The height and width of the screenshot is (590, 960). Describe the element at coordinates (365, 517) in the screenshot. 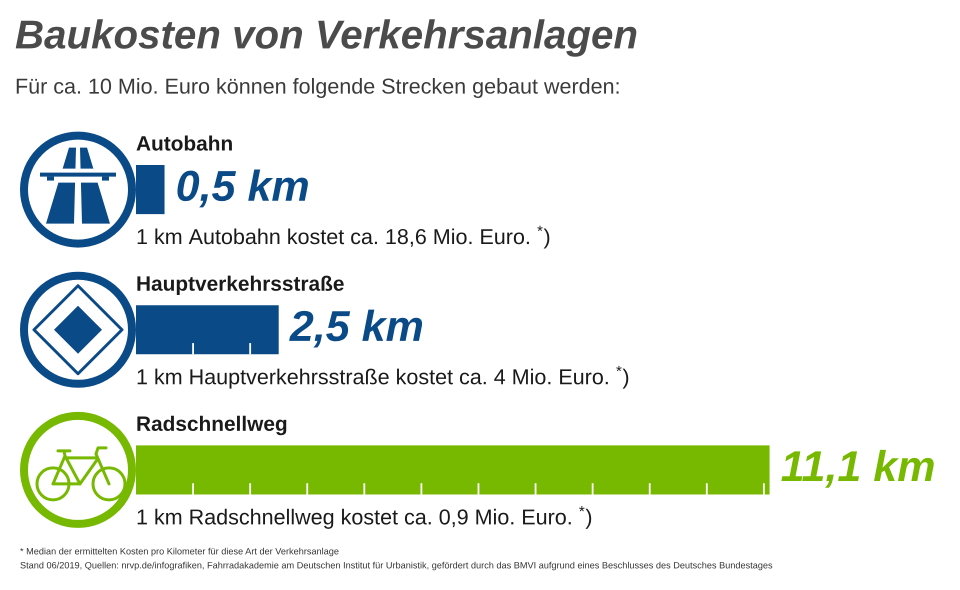

I see `text: 1 km Radschnellweg kostet ca. 0,9 Mio. Euro. $^{*}$)` at that location.